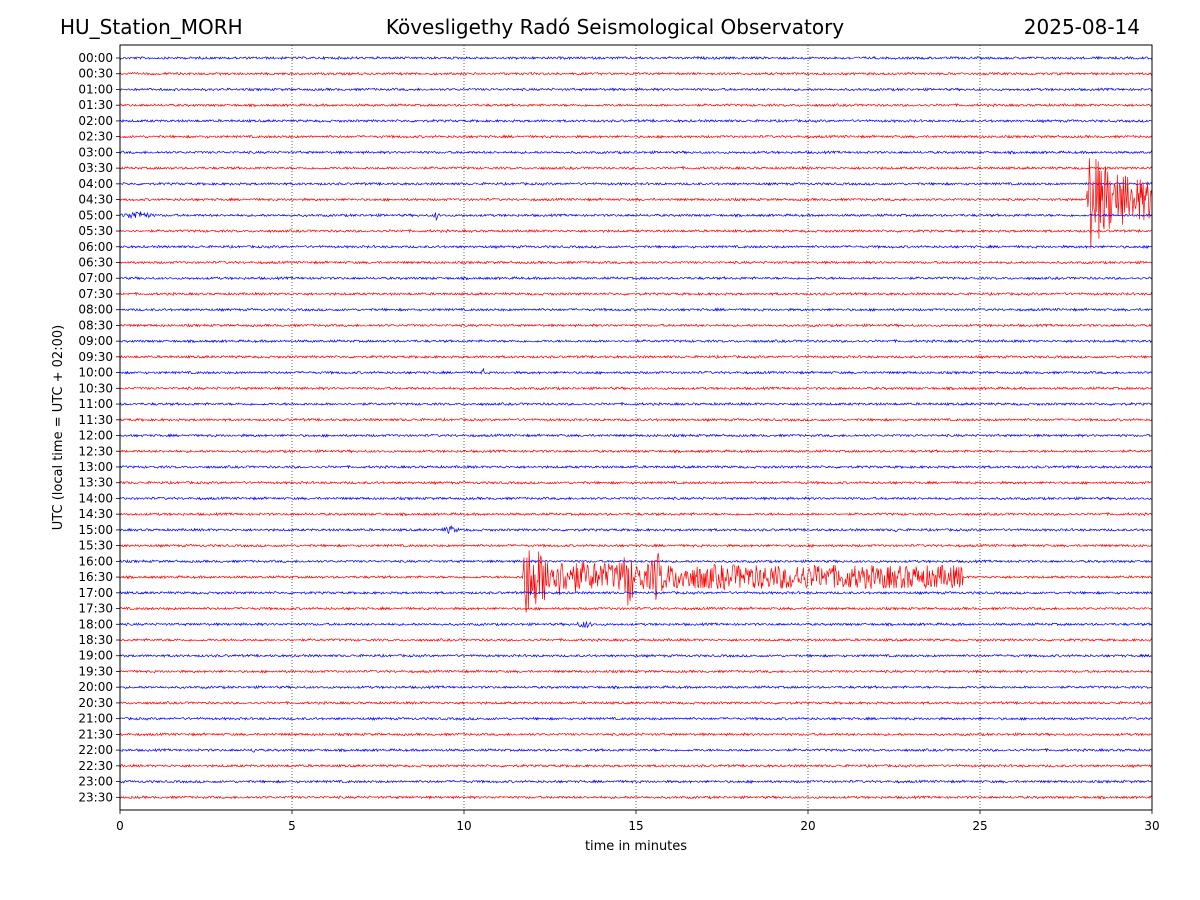  What do you see at coordinates (979, 826) in the screenshot?
I see `x-tick-label: 25` at bounding box center [979, 826].